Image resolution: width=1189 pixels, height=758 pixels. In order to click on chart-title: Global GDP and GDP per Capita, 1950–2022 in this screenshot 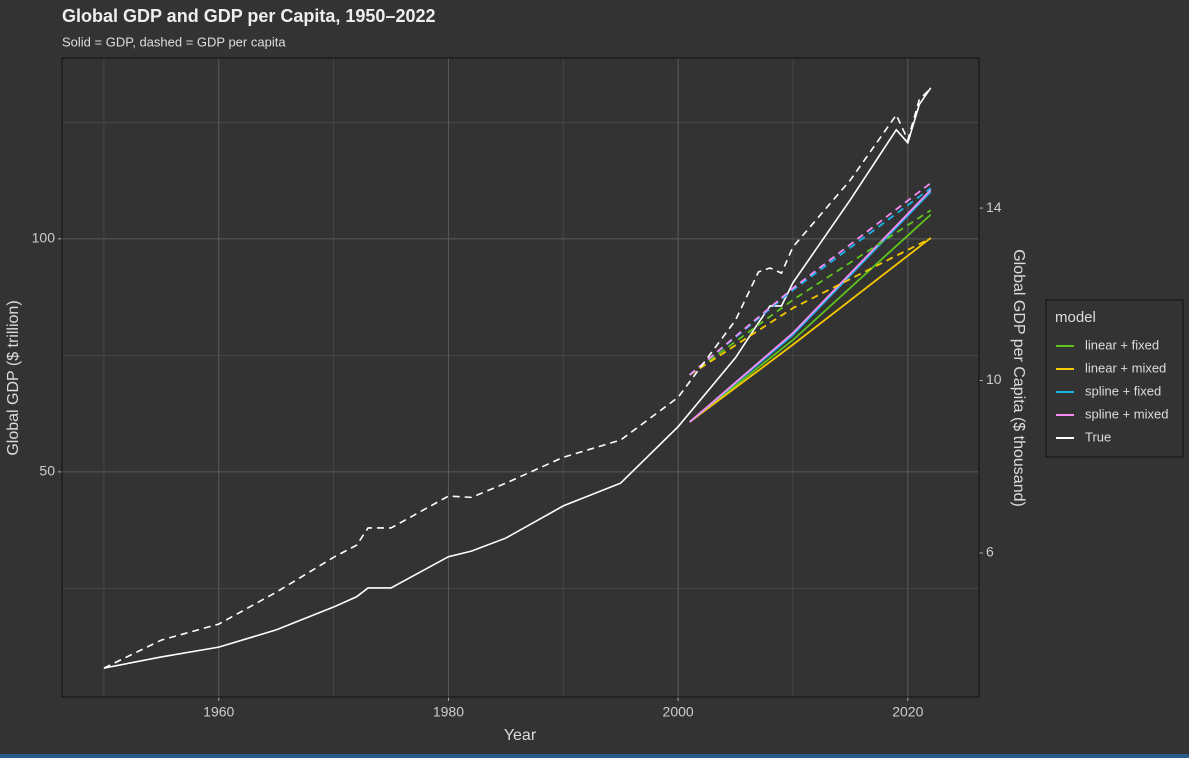, I will do `click(249, 16)`.